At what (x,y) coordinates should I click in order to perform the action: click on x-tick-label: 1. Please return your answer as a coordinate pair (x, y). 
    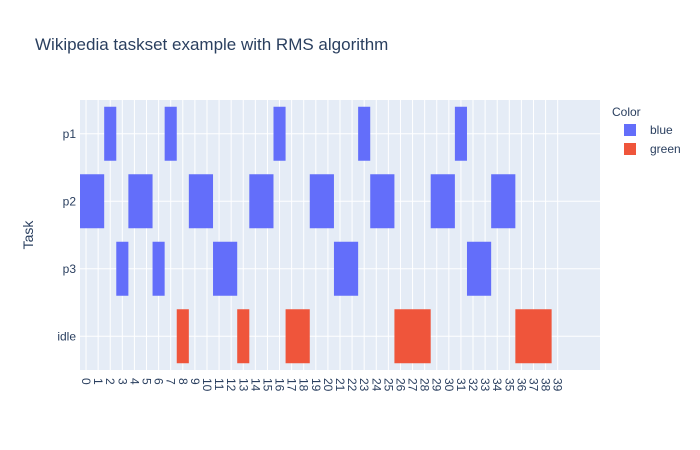
    Looking at the image, I should click on (98, 381).